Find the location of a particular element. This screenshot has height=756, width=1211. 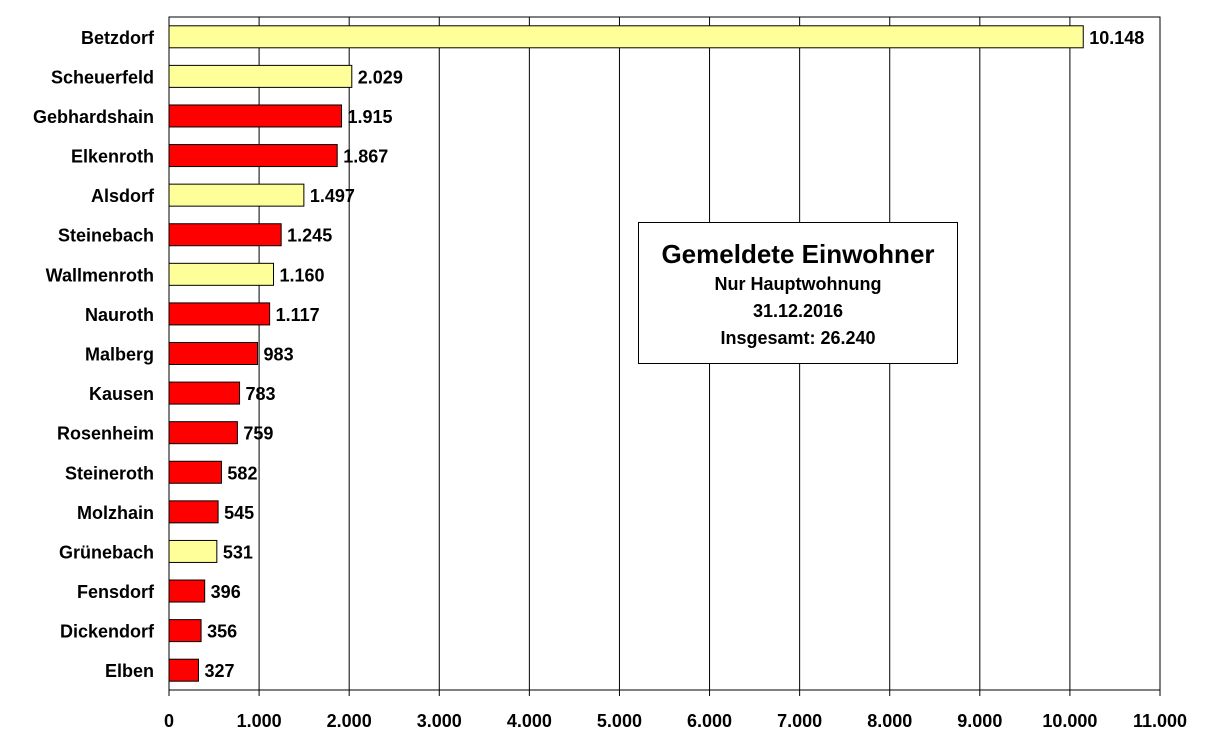

value-label: 356 is located at coordinates (222, 632).